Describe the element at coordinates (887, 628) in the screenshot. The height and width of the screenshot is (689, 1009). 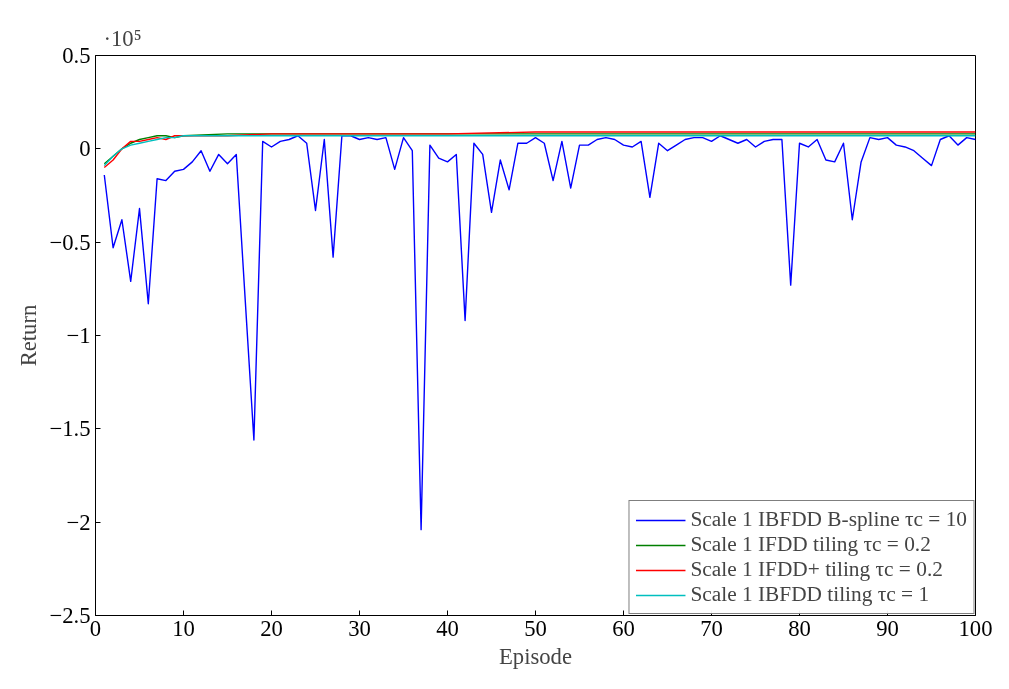
I see `x-tick-label: 90` at that location.